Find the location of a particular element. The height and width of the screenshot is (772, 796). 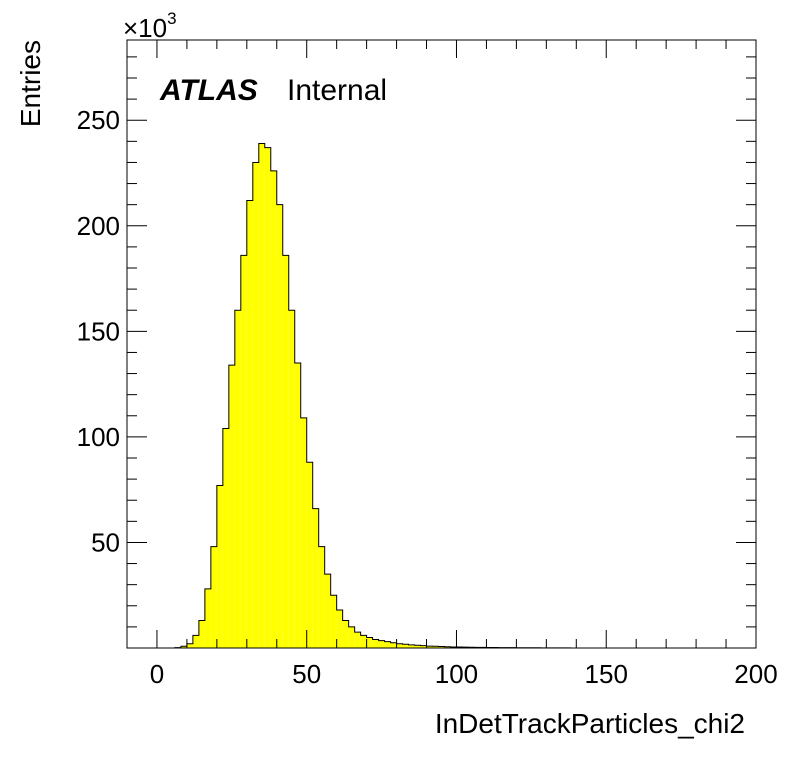

y-axis-multiplier: ×10³ is located at coordinates (150, 26).